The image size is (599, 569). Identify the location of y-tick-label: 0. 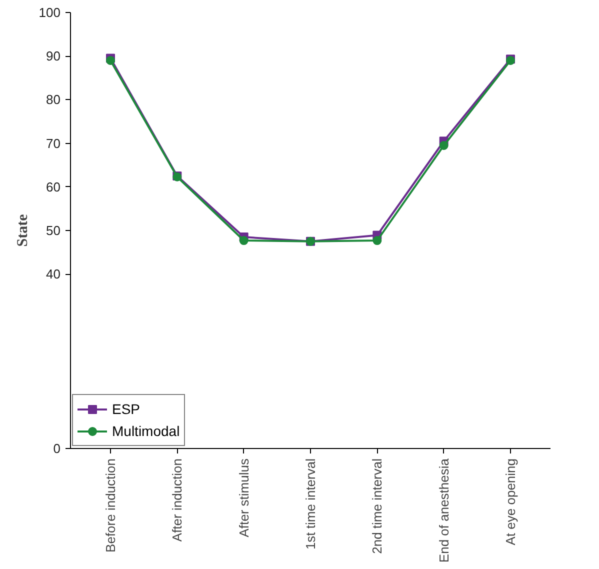
(57, 448).